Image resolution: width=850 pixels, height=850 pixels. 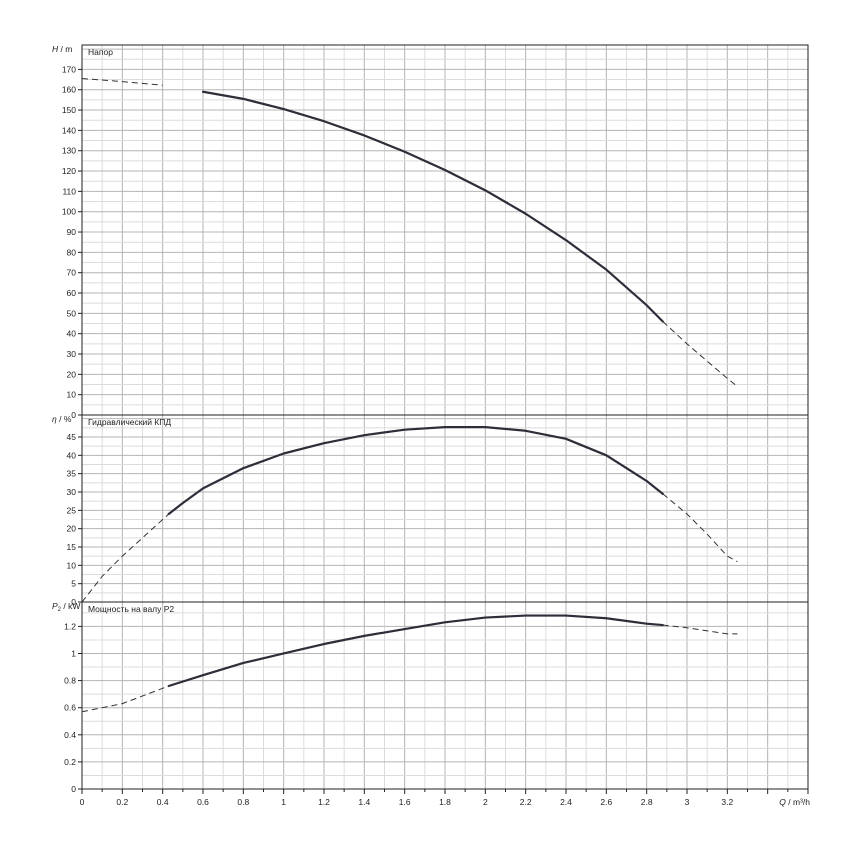 I want to click on x-tick-label: 2, so click(x=485, y=802).